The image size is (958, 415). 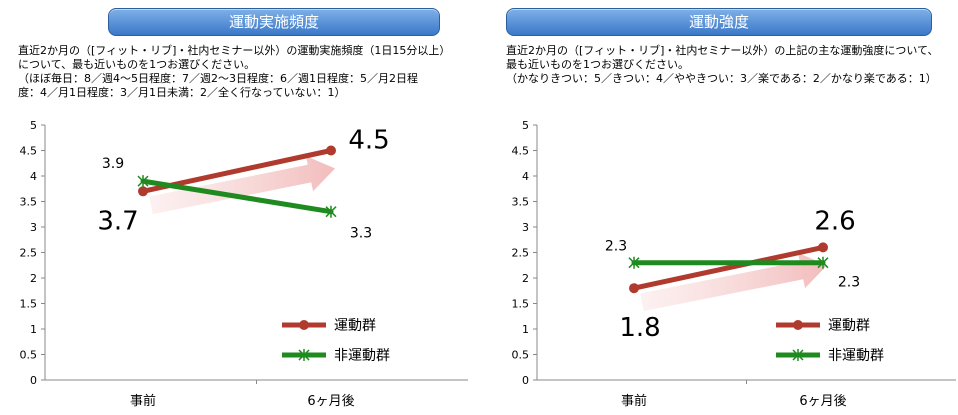 I want to click on series-line-運動群, so click(x=728, y=267).